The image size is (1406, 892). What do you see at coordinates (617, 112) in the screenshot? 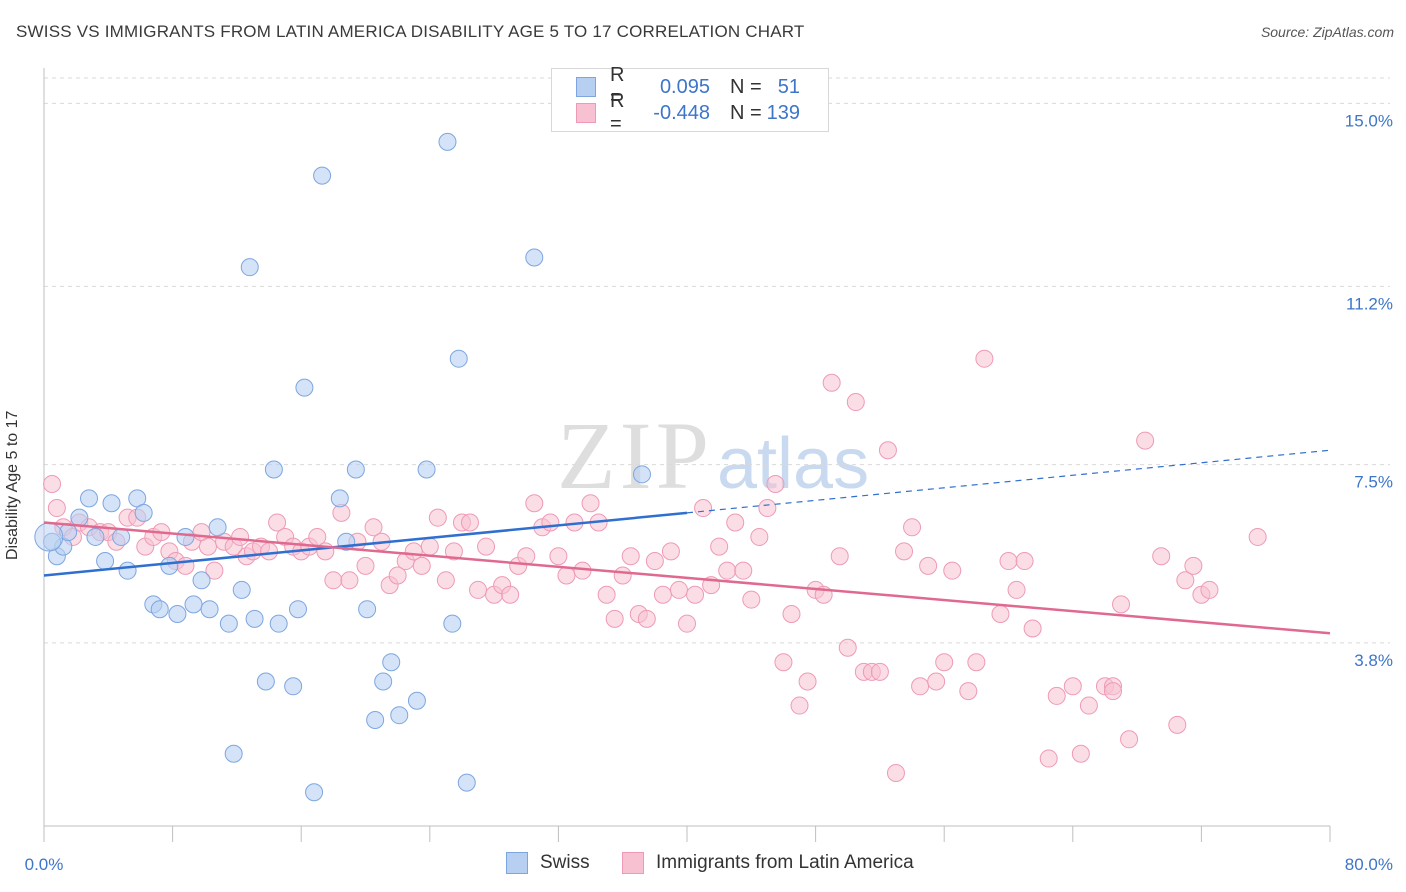
I see `r-label: R =` at bounding box center [617, 112].